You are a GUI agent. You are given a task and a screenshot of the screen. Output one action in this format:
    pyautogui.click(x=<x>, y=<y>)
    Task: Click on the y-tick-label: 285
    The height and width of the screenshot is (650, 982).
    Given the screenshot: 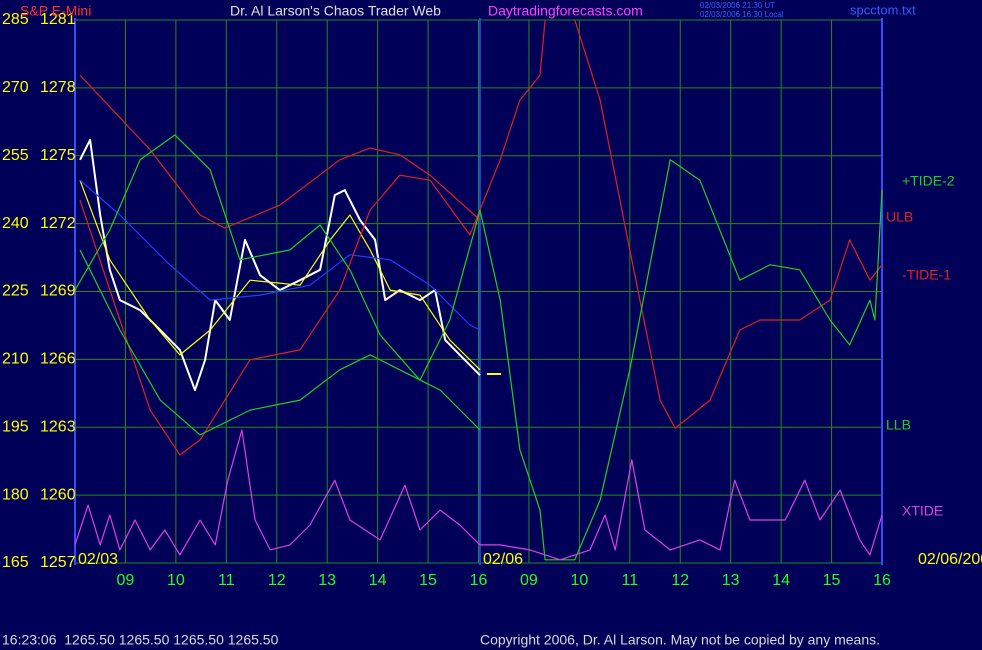 What is the action you would take?
    pyautogui.click(x=15, y=19)
    